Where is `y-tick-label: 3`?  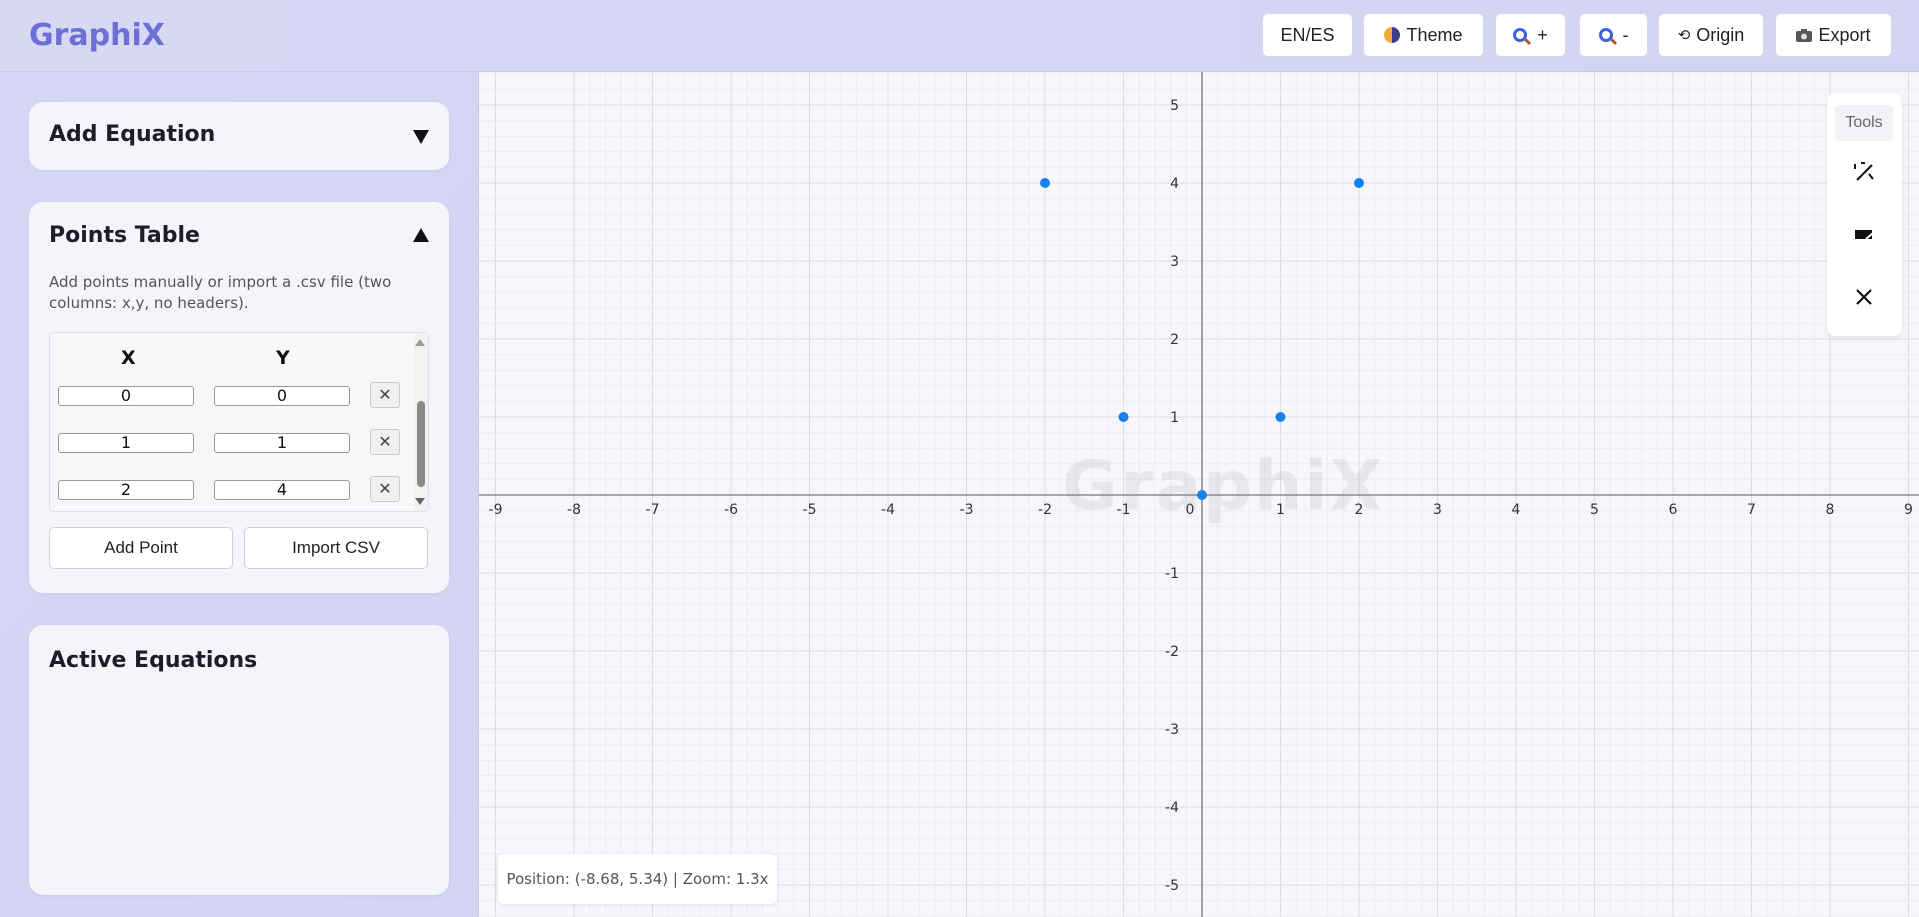
y-tick-label: 3 is located at coordinates (1174, 262).